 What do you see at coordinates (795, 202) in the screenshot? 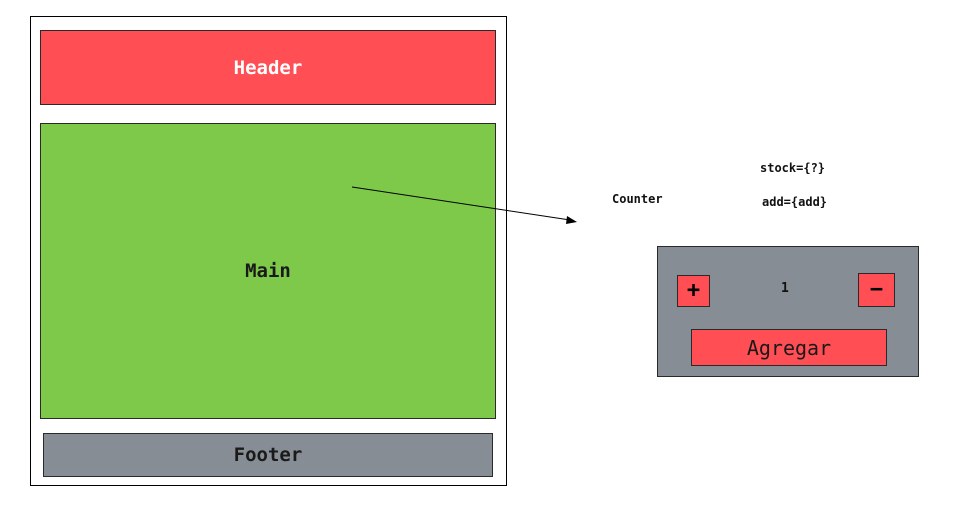
I see `add-prop-label: add={add}` at bounding box center [795, 202].